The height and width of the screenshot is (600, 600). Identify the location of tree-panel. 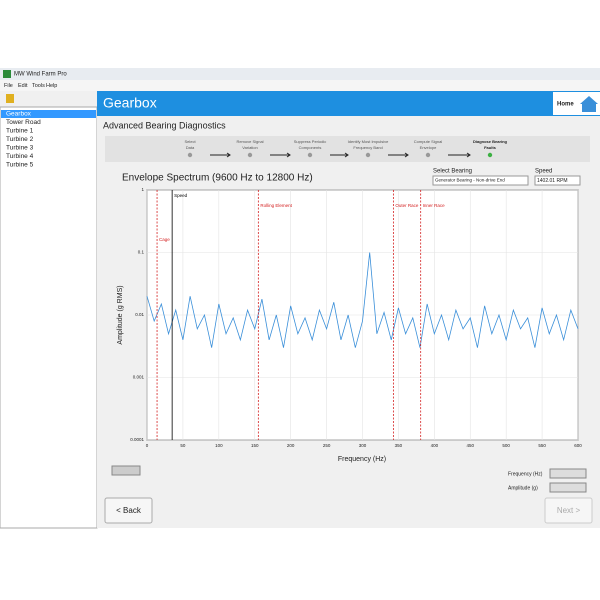
(49, 317).